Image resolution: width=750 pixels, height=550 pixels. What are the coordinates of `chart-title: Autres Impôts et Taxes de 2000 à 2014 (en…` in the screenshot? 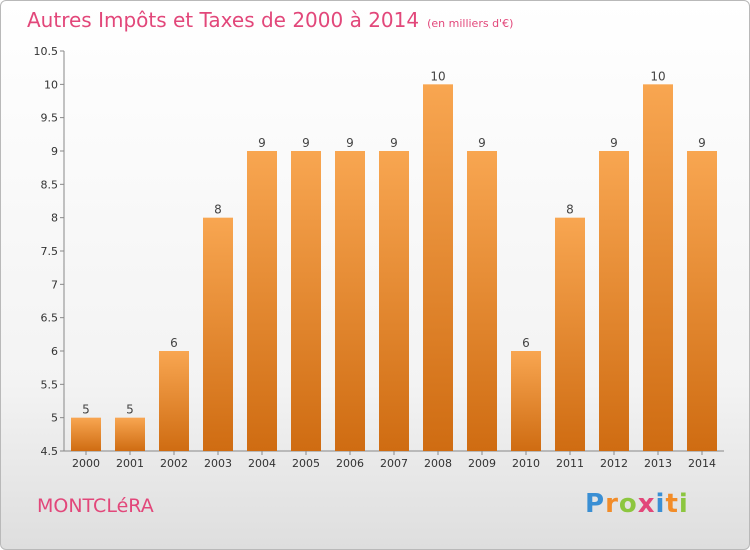 It's located at (270, 20).